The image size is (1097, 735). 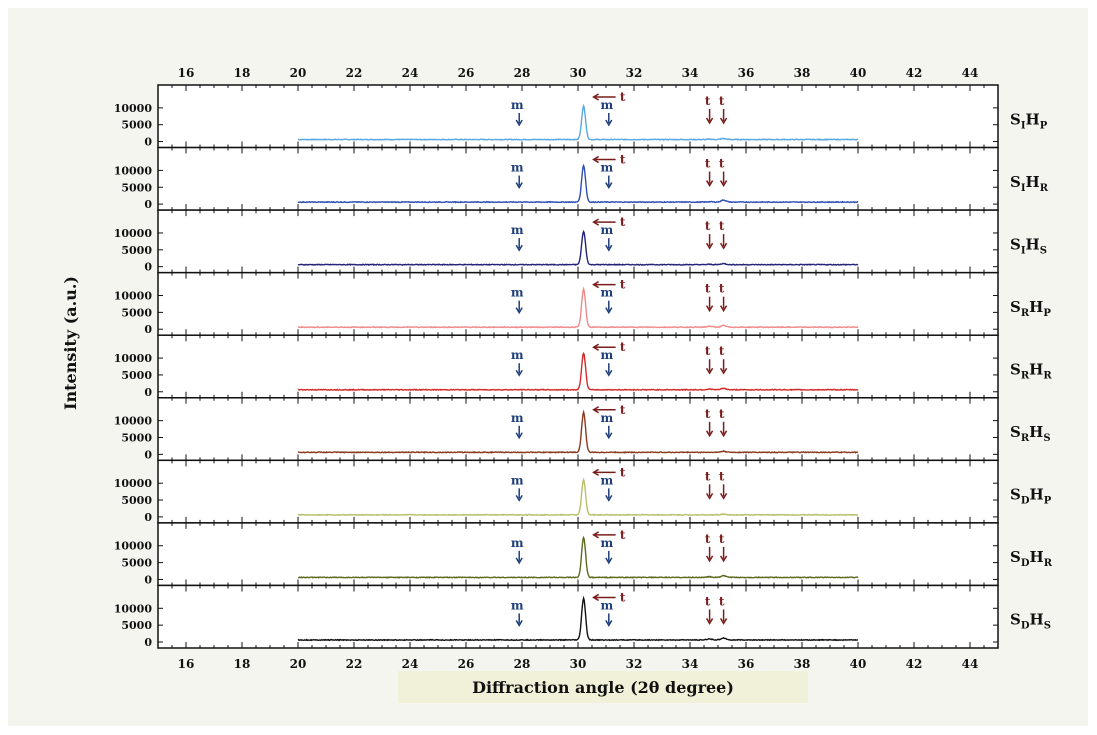 I want to click on x-tick-label-top: 38, so click(x=802, y=73).